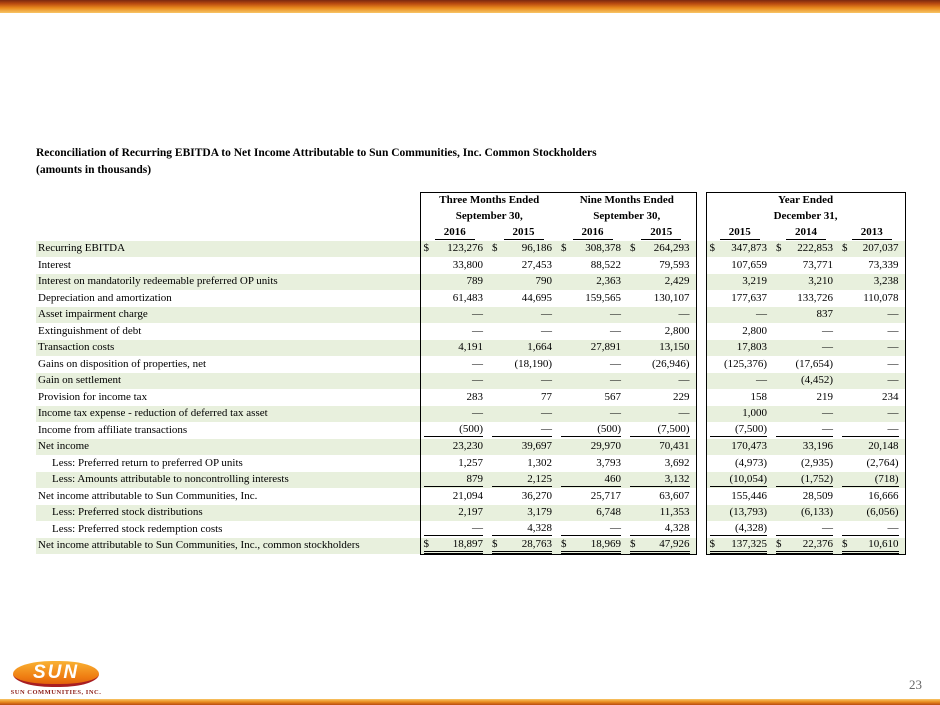 The height and width of the screenshot is (705, 940). I want to click on year-underline: 2013, so click(871, 233).